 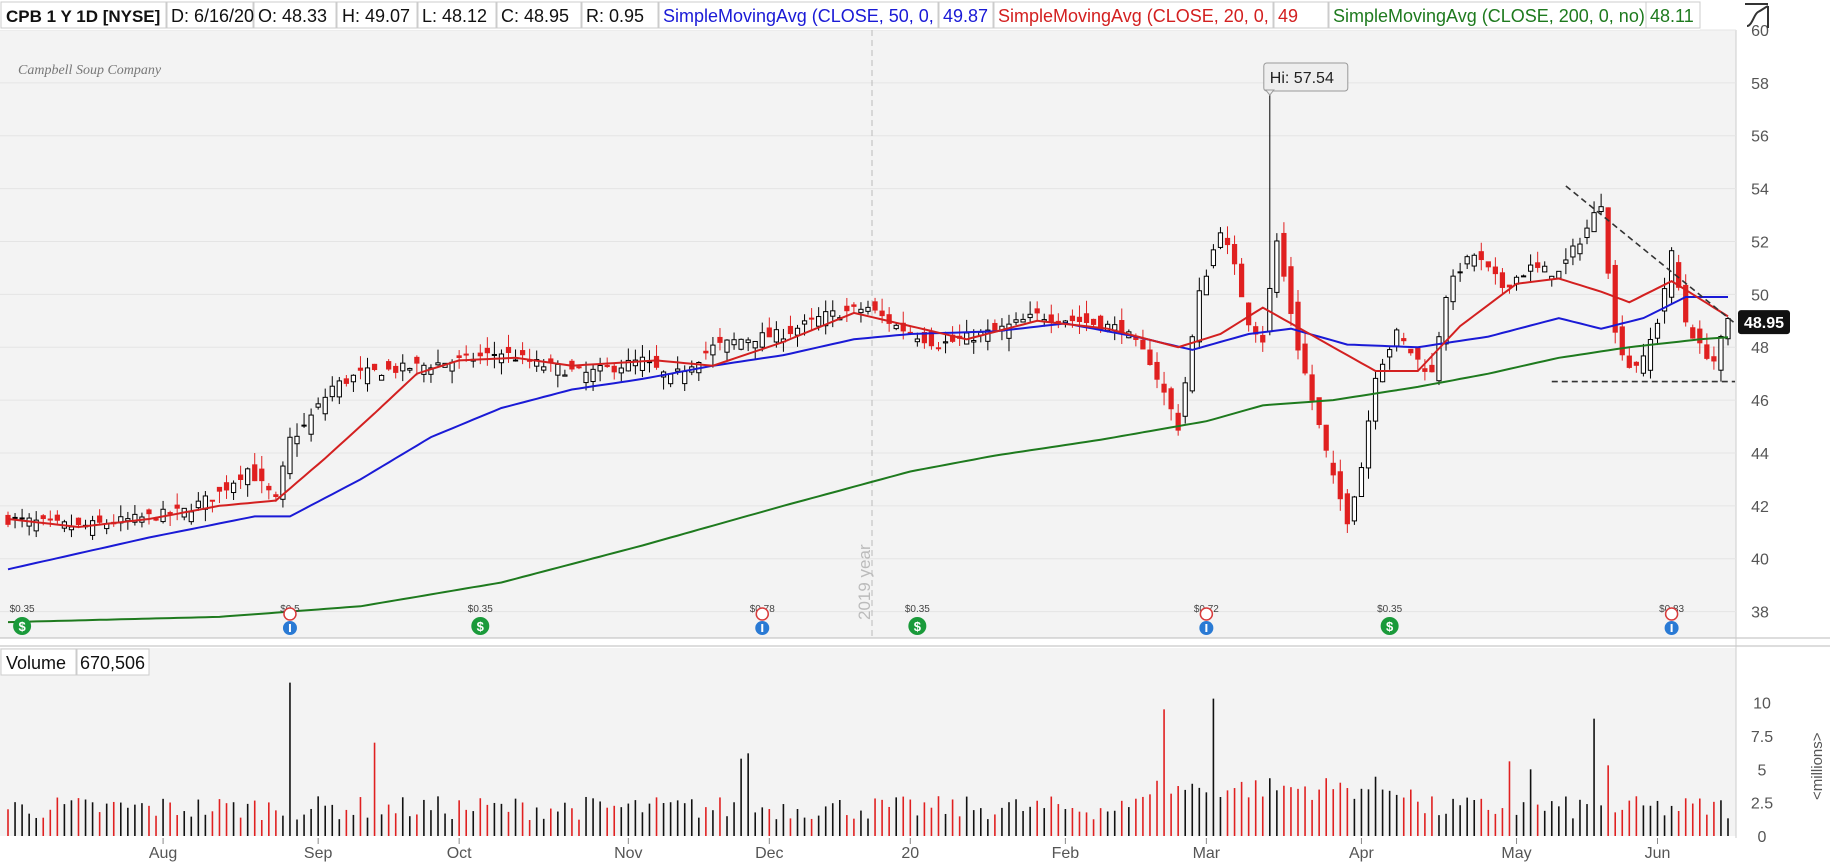 I want to click on header-range: R: 0.95, so click(x=615, y=16).